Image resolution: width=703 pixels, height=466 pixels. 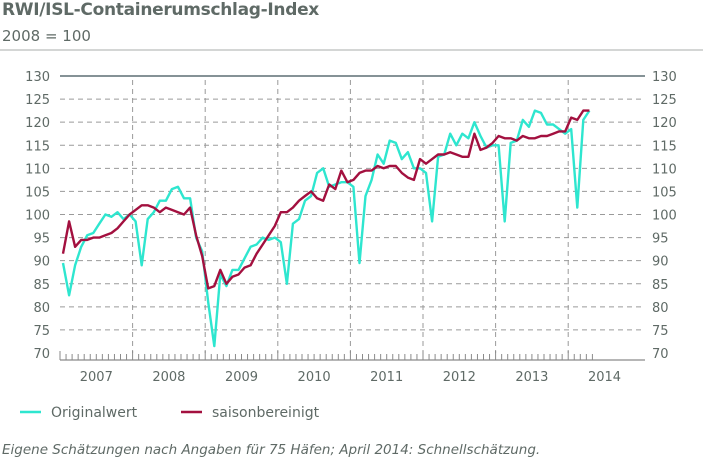 I want to click on chart-title: RWI/ISL-Containerumschlag-Index, so click(x=160, y=10).